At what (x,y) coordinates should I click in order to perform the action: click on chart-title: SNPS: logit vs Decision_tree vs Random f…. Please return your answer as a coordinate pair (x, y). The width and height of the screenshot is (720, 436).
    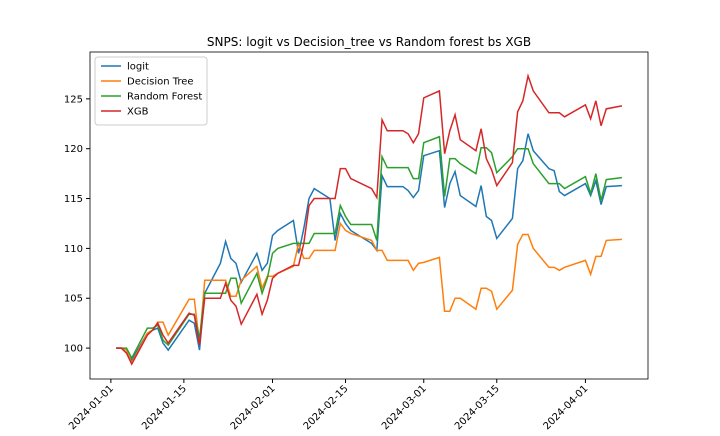
    Looking at the image, I should click on (369, 42).